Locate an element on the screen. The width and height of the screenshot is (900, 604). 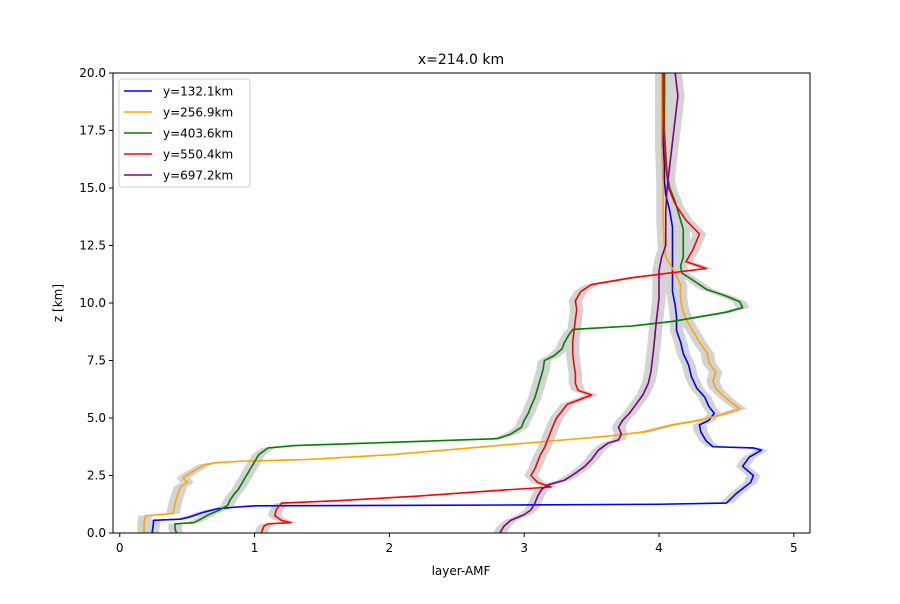
y-axis-label: z [km] is located at coordinates (58, 303).